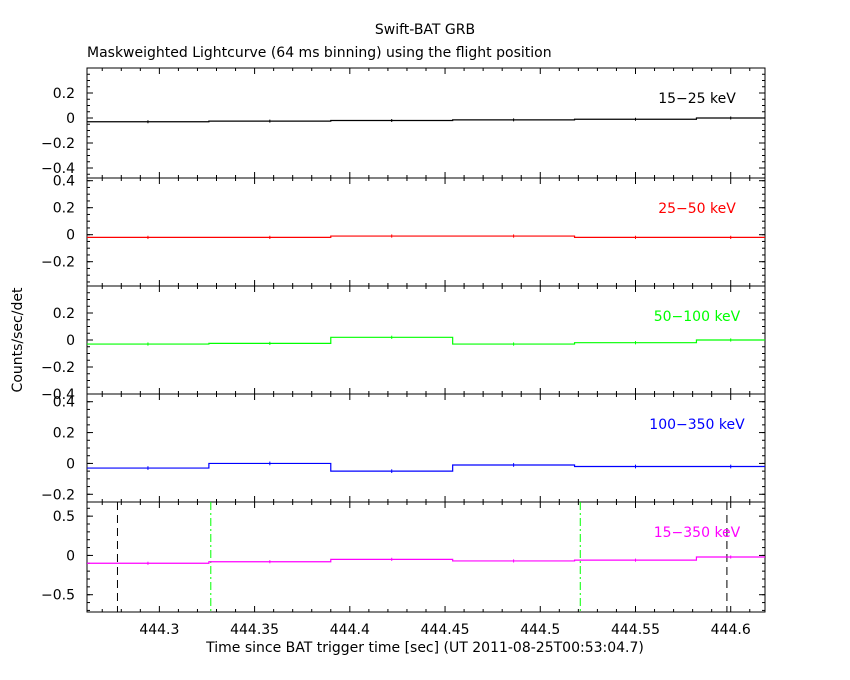  I want to click on y-tick-label-0: −0.2, so click(58, 144).